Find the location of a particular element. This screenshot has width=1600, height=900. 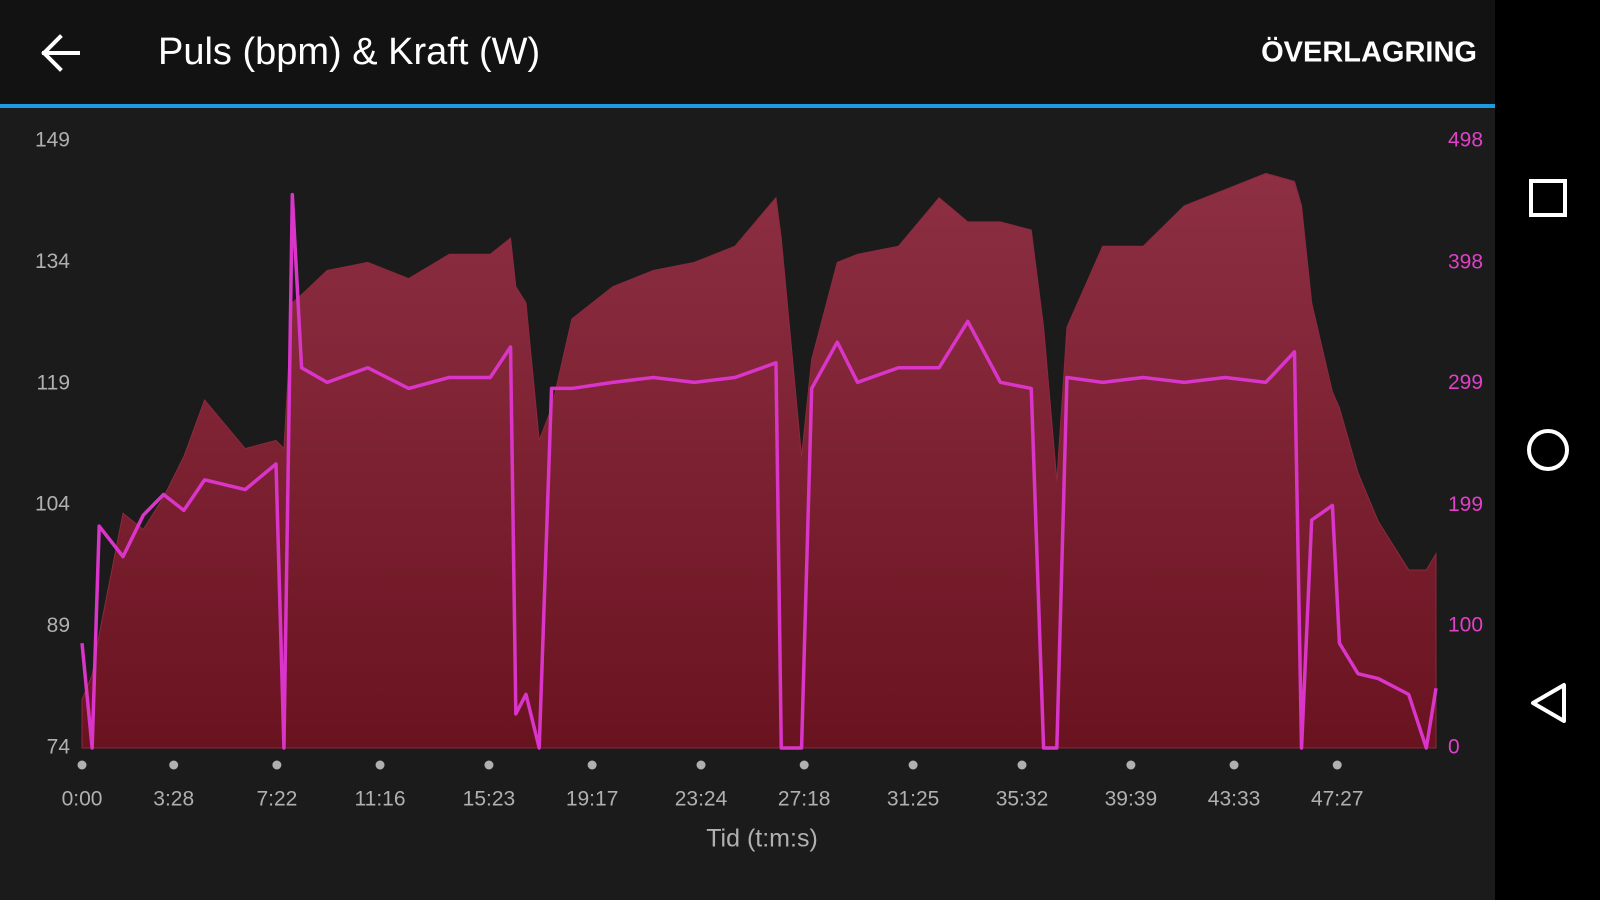

y2-tick-label: 498 is located at coordinates (1465, 140).